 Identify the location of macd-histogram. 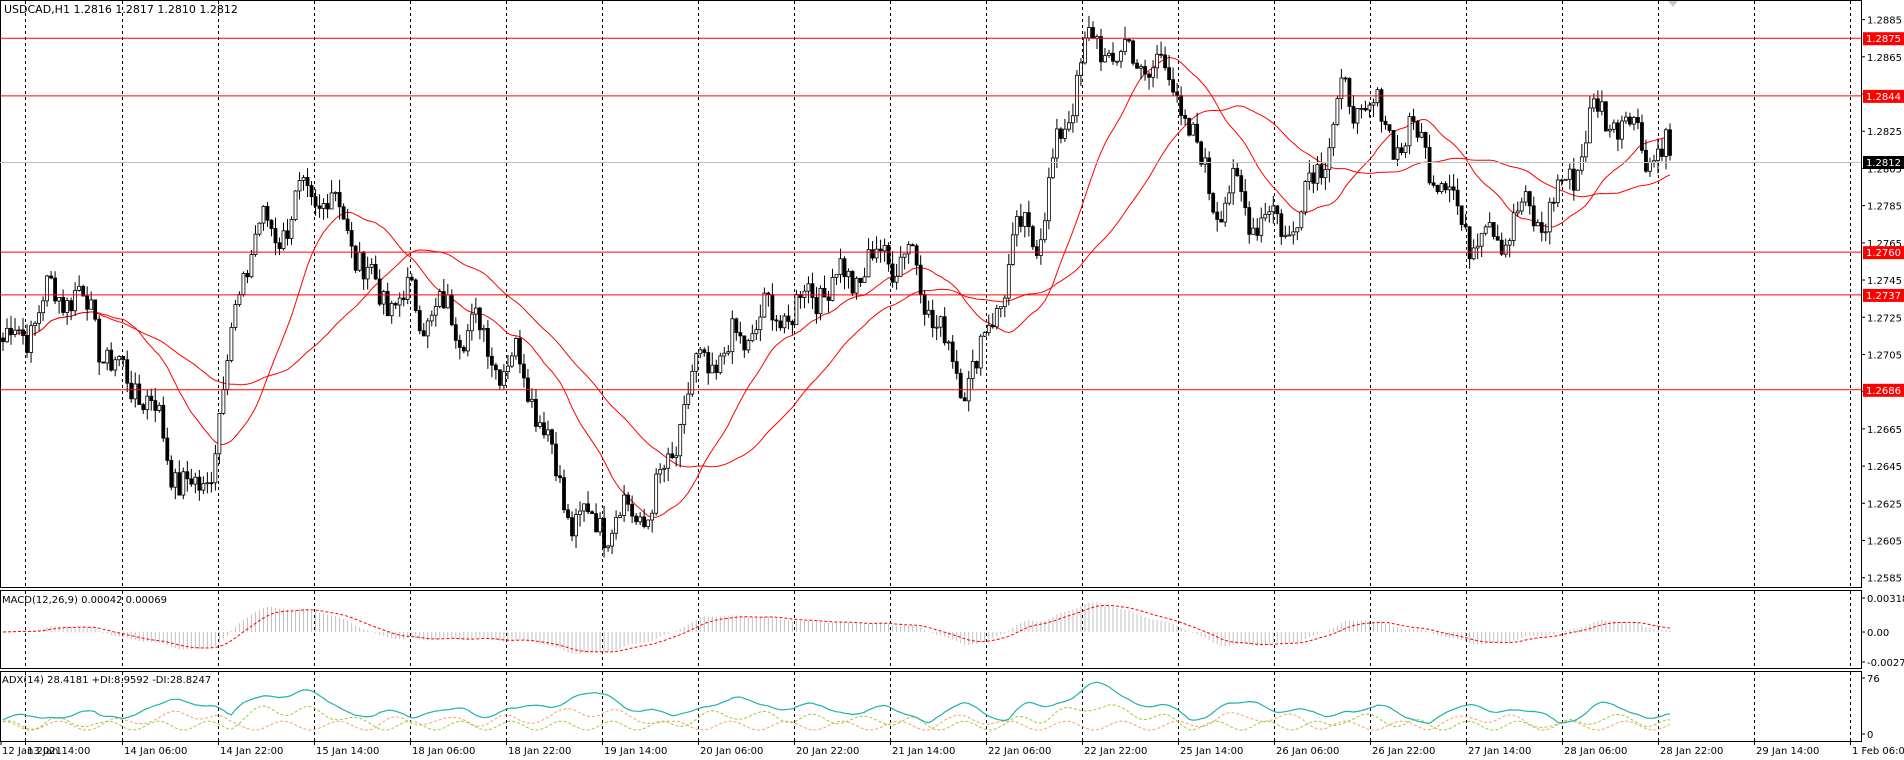
(838, 628).